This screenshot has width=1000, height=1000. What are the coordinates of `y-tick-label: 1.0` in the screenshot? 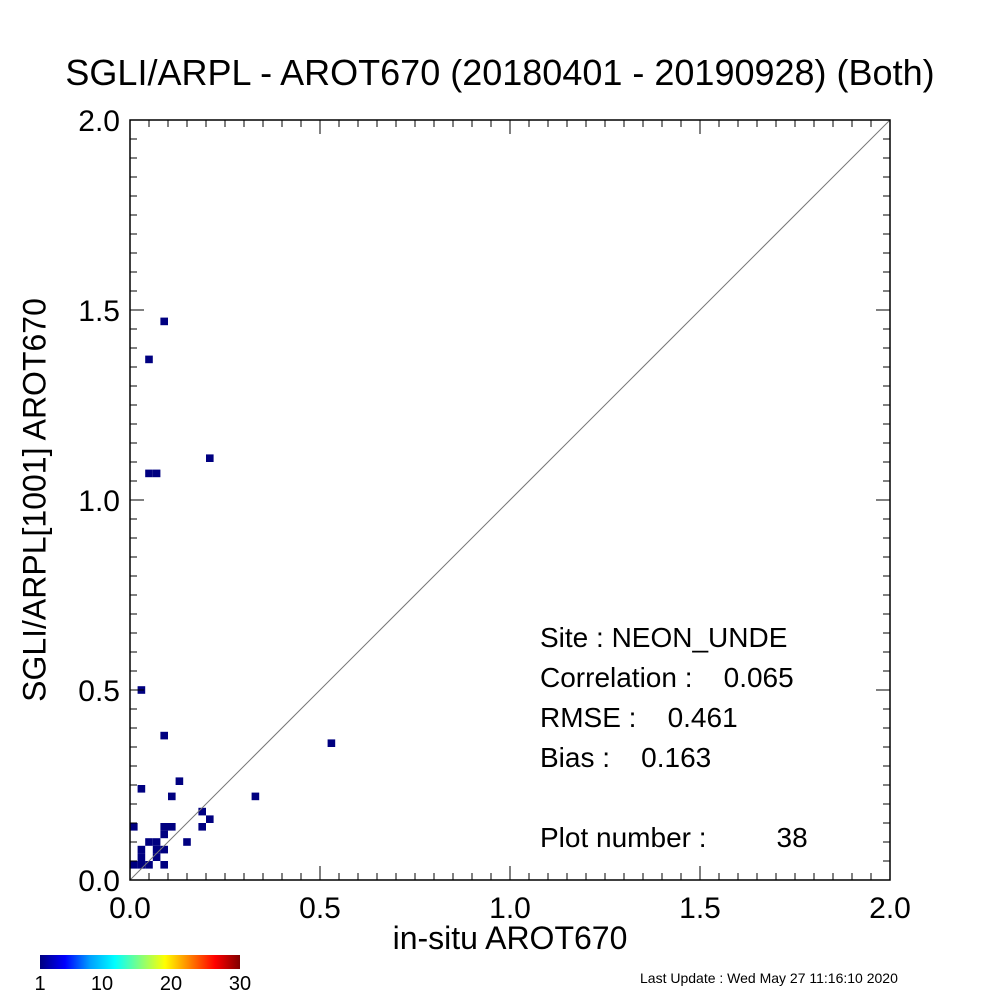 It's located at (99, 501).